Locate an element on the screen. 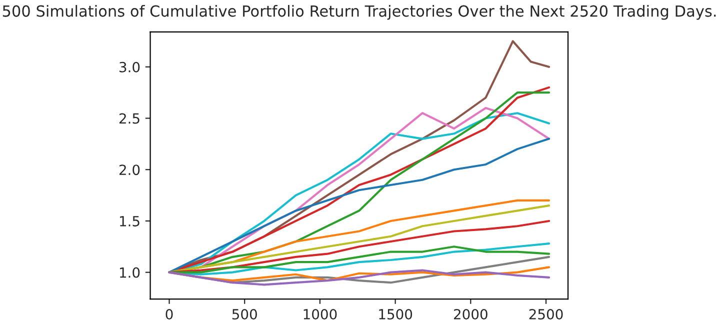 The width and height of the screenshot is (719, 333). x-tick-label: 2000 is located at coordinates (471, 314).